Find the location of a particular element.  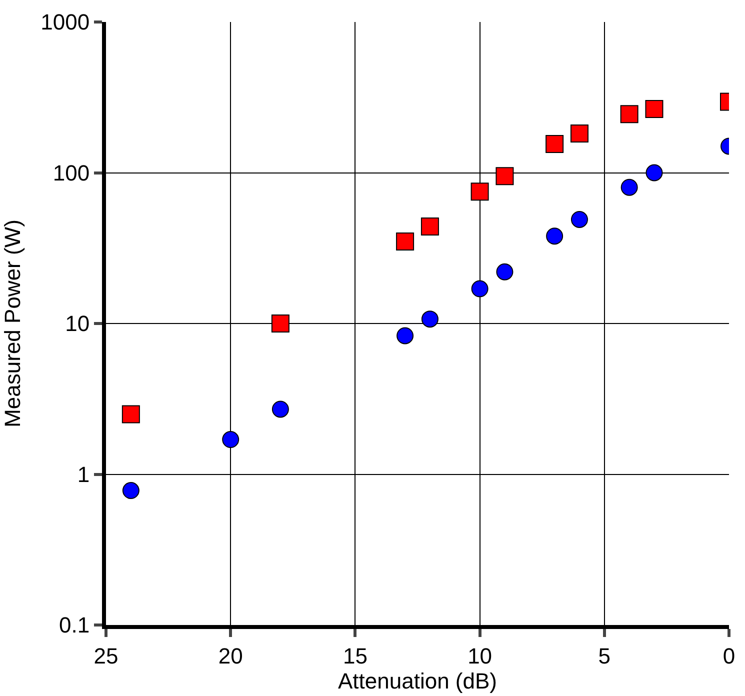

y-tick-label: 0.1 is located at coordinates (74, 625).